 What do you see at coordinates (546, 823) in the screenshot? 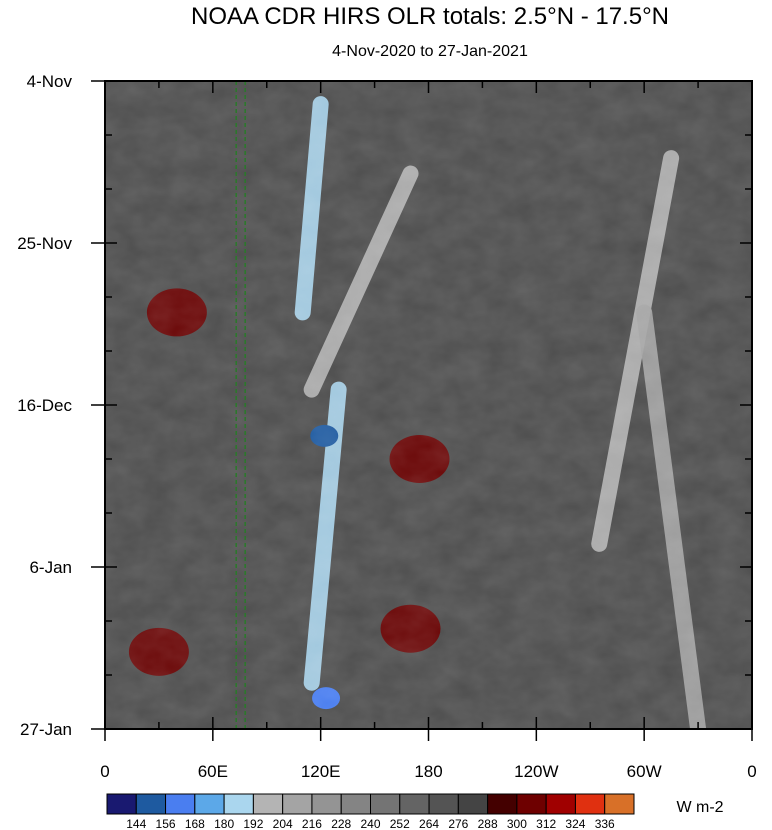
I see `colorbar-label: 312` at bounding box center [546, 823].